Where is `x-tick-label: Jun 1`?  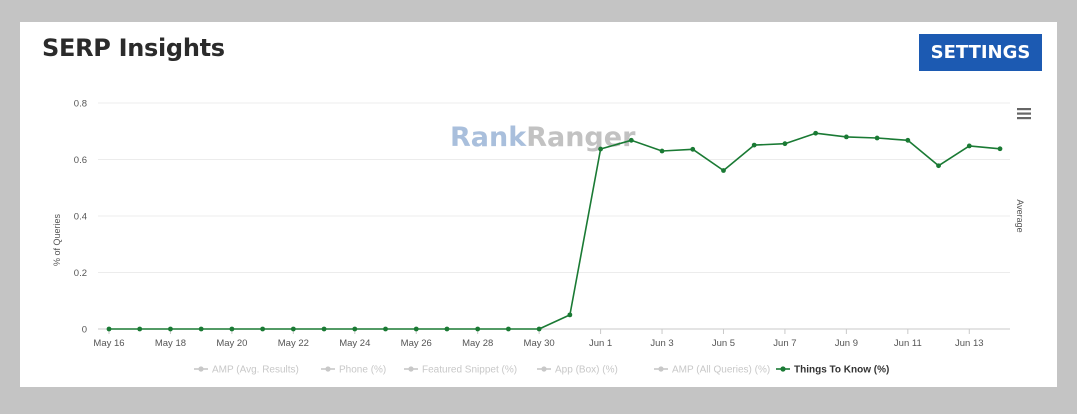 x-tick-label: Jun 1 is located at coordinates (600, 343).